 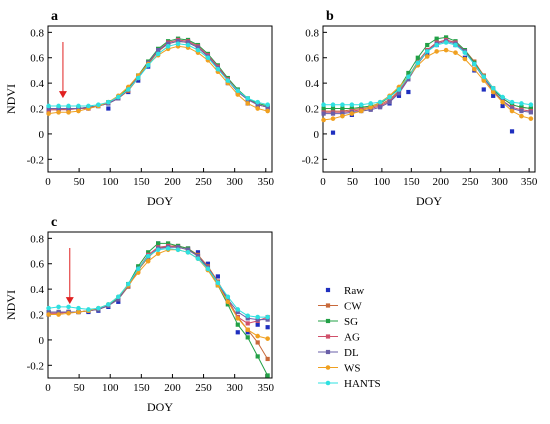 I want to click on x-tick-label: 0, so click(x=323, y=182).